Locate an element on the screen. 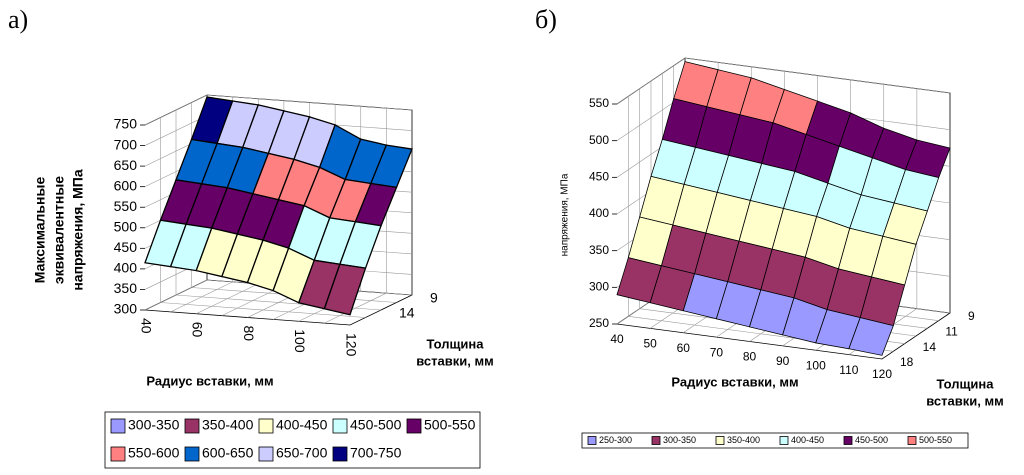 This screenshot has height=475, width=1024. panel-label: б) is located at coordinates (546, 19).